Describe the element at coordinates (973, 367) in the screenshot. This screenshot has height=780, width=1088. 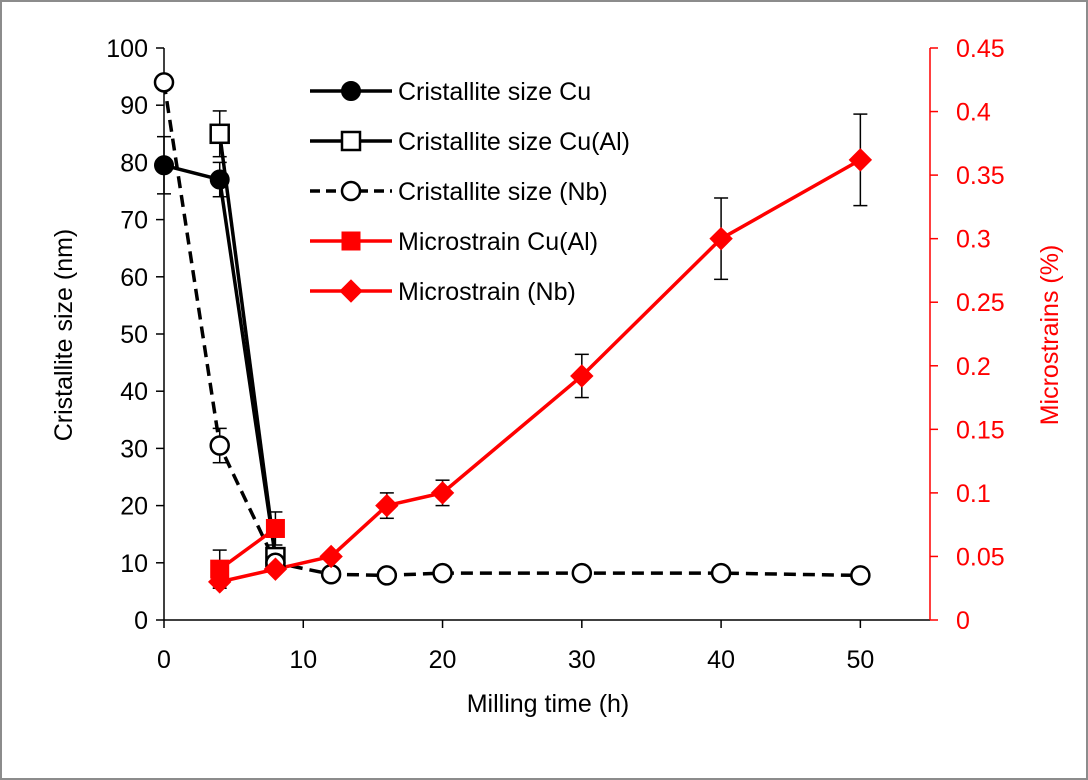
I see `y2-tick-label: 0.2` at that location.